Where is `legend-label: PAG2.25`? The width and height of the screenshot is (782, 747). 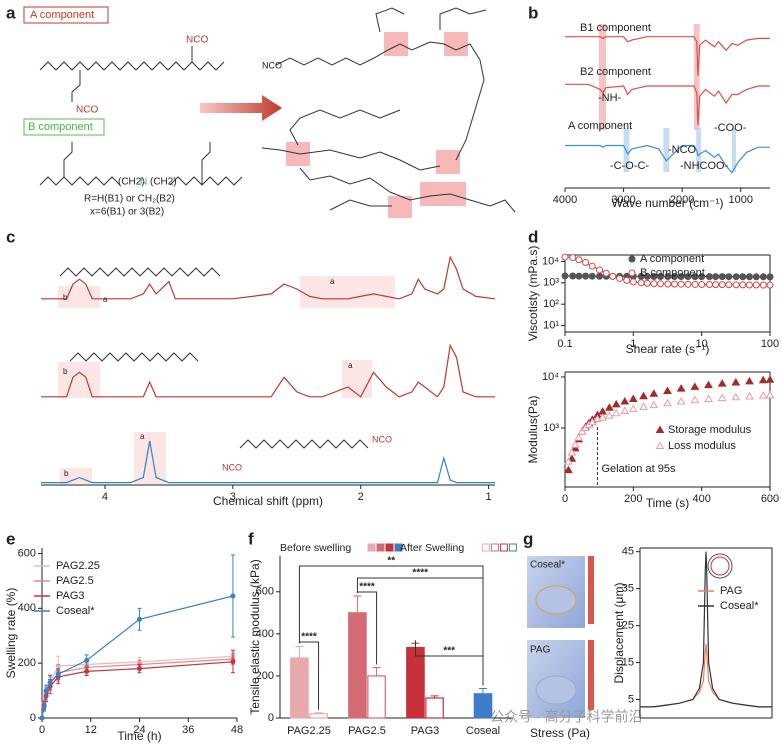
legend-label: PAG2.25 is located at coordinates (78, 566).